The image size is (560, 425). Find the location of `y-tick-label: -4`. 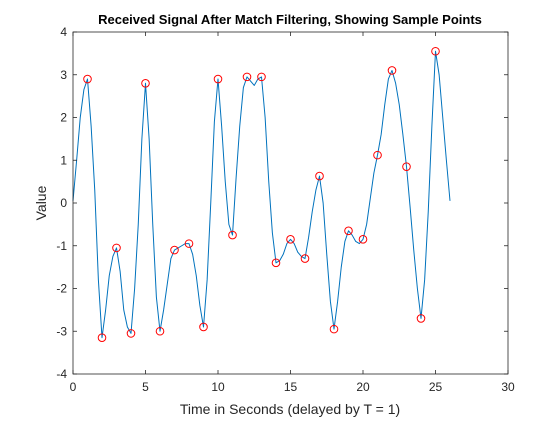

y-tick-label: -4 is located at coordinates (61, 374).